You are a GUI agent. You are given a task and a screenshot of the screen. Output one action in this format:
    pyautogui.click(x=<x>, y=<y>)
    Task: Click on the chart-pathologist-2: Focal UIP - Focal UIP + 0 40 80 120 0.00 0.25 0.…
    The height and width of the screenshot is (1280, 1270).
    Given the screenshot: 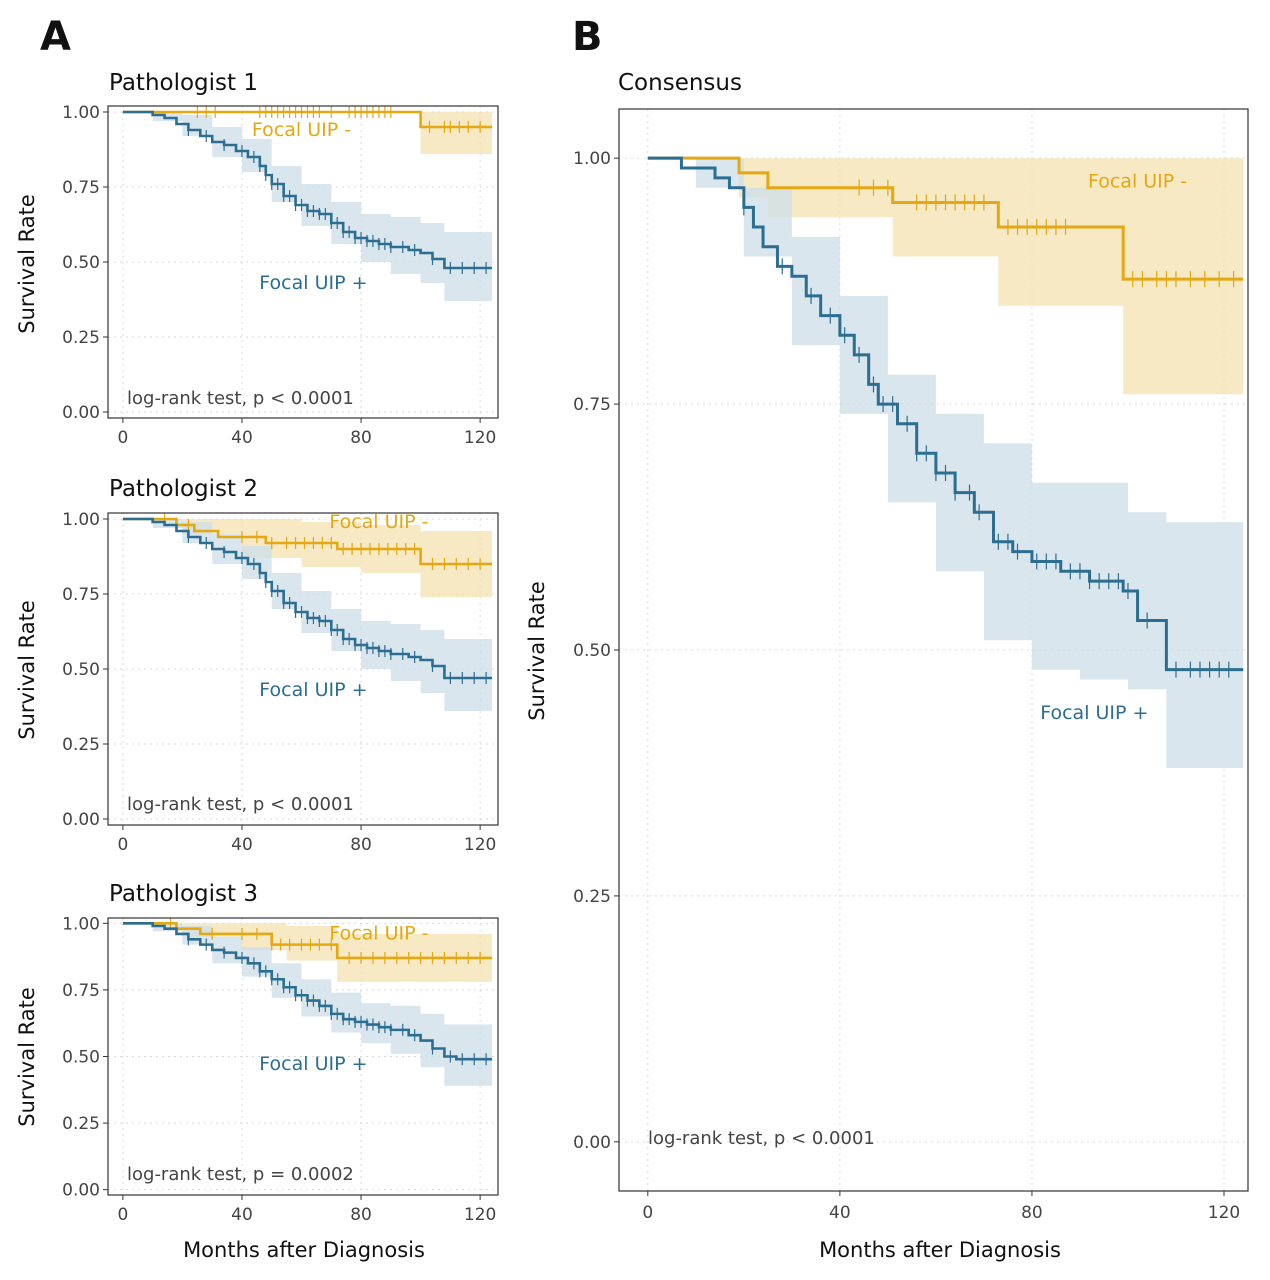 What is the action you would take?
    pyautogui.click(x=257, y=665)
    